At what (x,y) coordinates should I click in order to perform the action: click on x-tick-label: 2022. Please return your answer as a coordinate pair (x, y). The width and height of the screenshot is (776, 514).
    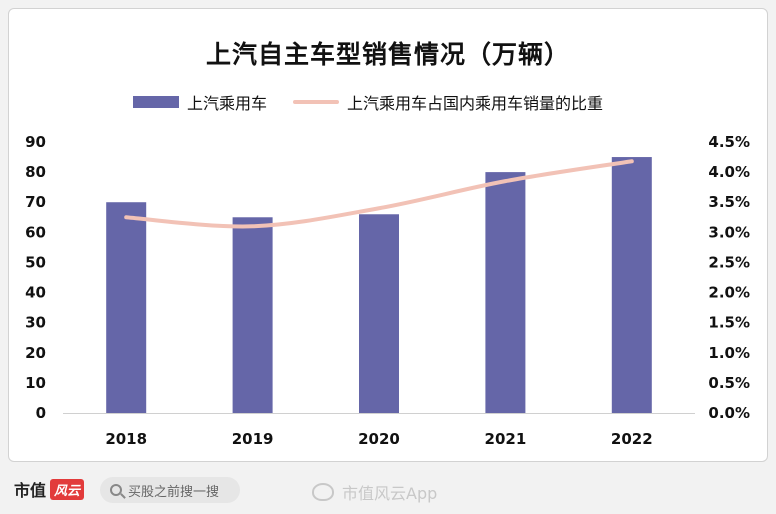
    Looking at the image, I should click on (632, 439).